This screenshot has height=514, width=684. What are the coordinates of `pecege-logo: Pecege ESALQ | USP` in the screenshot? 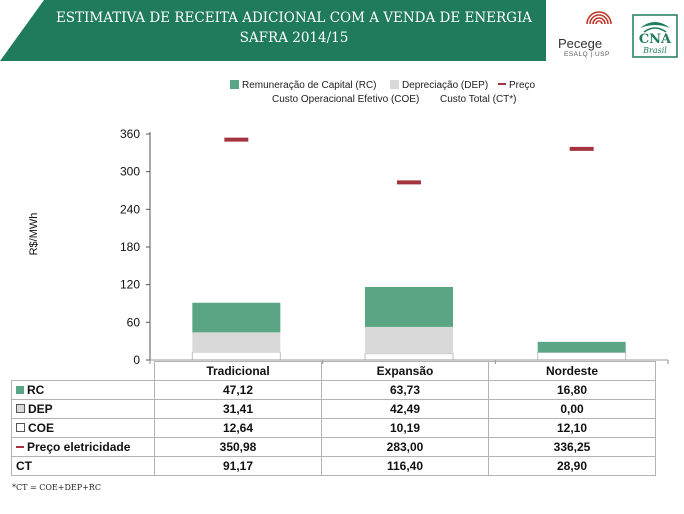 It's located at (587, 36).